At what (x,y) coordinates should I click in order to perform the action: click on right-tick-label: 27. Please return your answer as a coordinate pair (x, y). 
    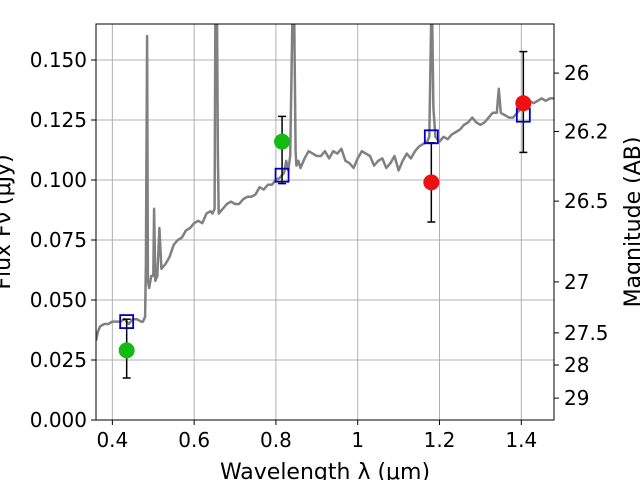
    Looking at the image, I should click on (576, 282).